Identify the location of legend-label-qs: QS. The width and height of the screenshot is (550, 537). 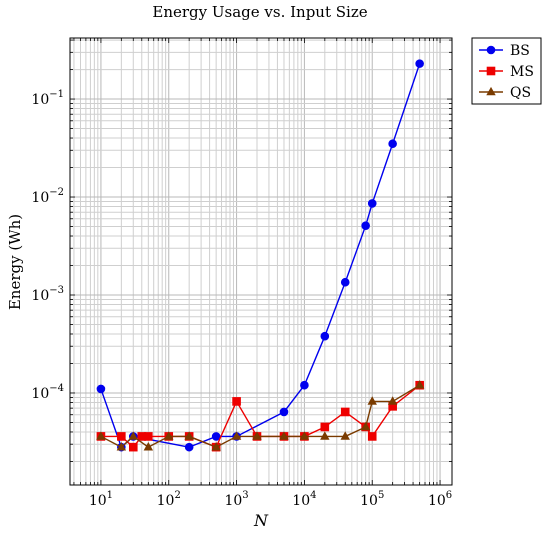
(520, 93).